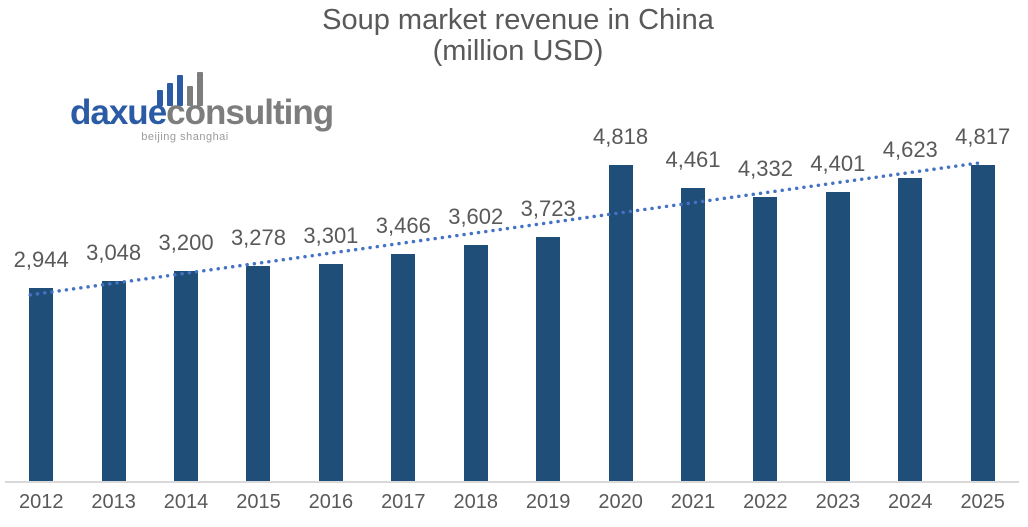  I want to click on bar-value-label: 4,461, so click(693, 159).